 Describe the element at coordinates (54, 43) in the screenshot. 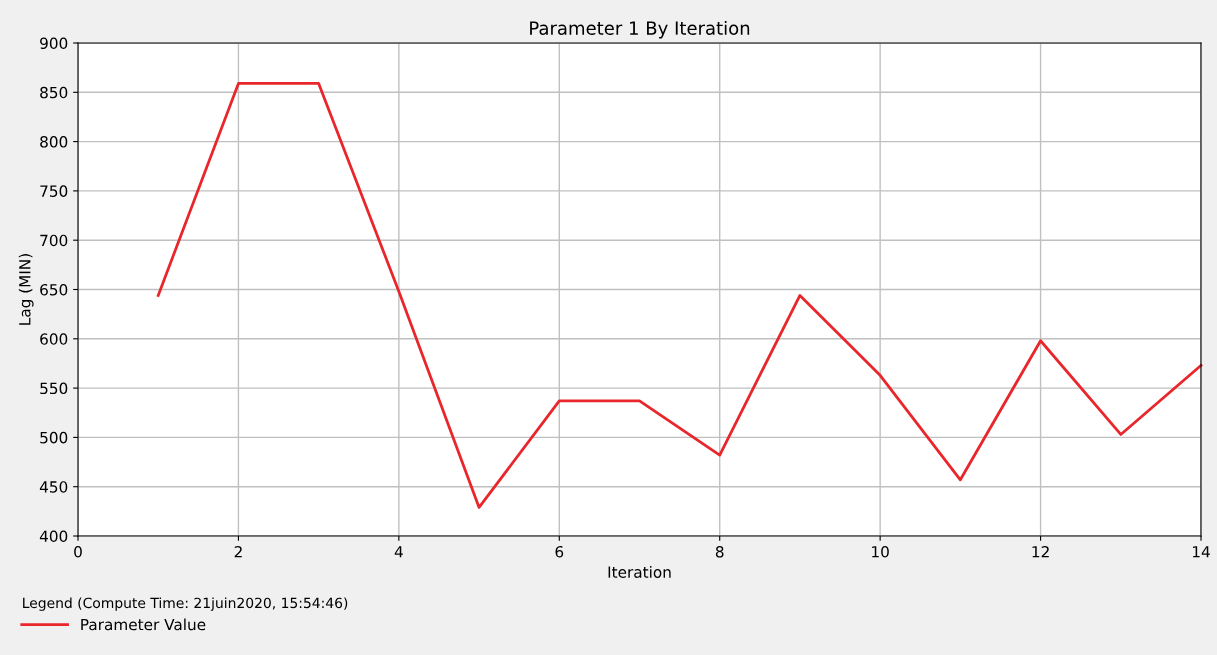

I see `y-tick-label: 900` at that location.